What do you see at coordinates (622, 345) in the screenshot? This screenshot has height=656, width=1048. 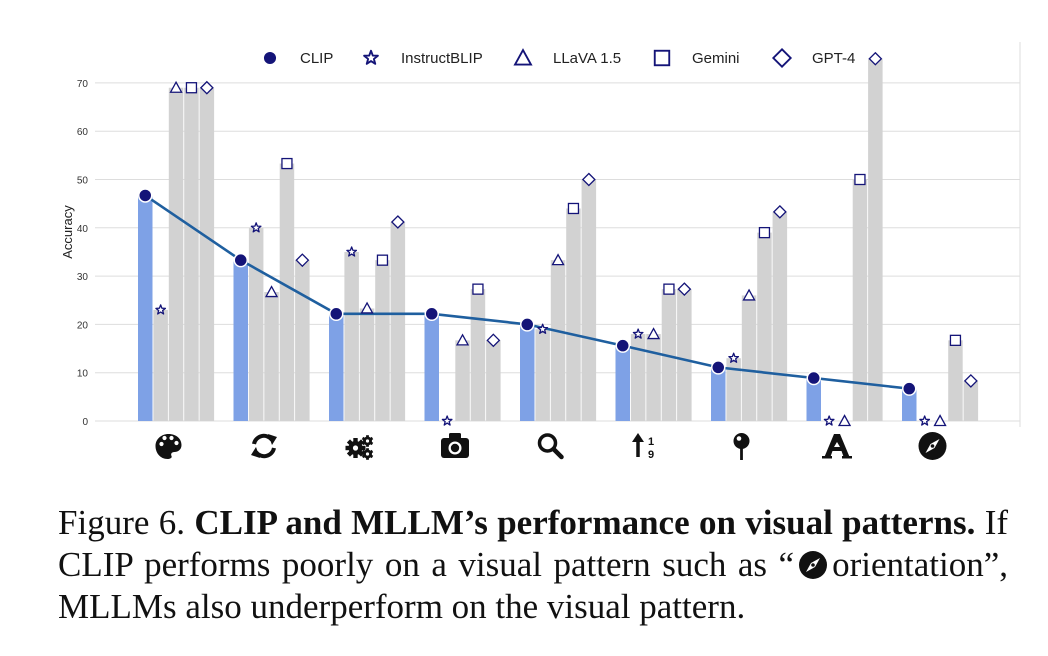 I see `marker-circle-structural-characters` at bounding box center [622, 345].